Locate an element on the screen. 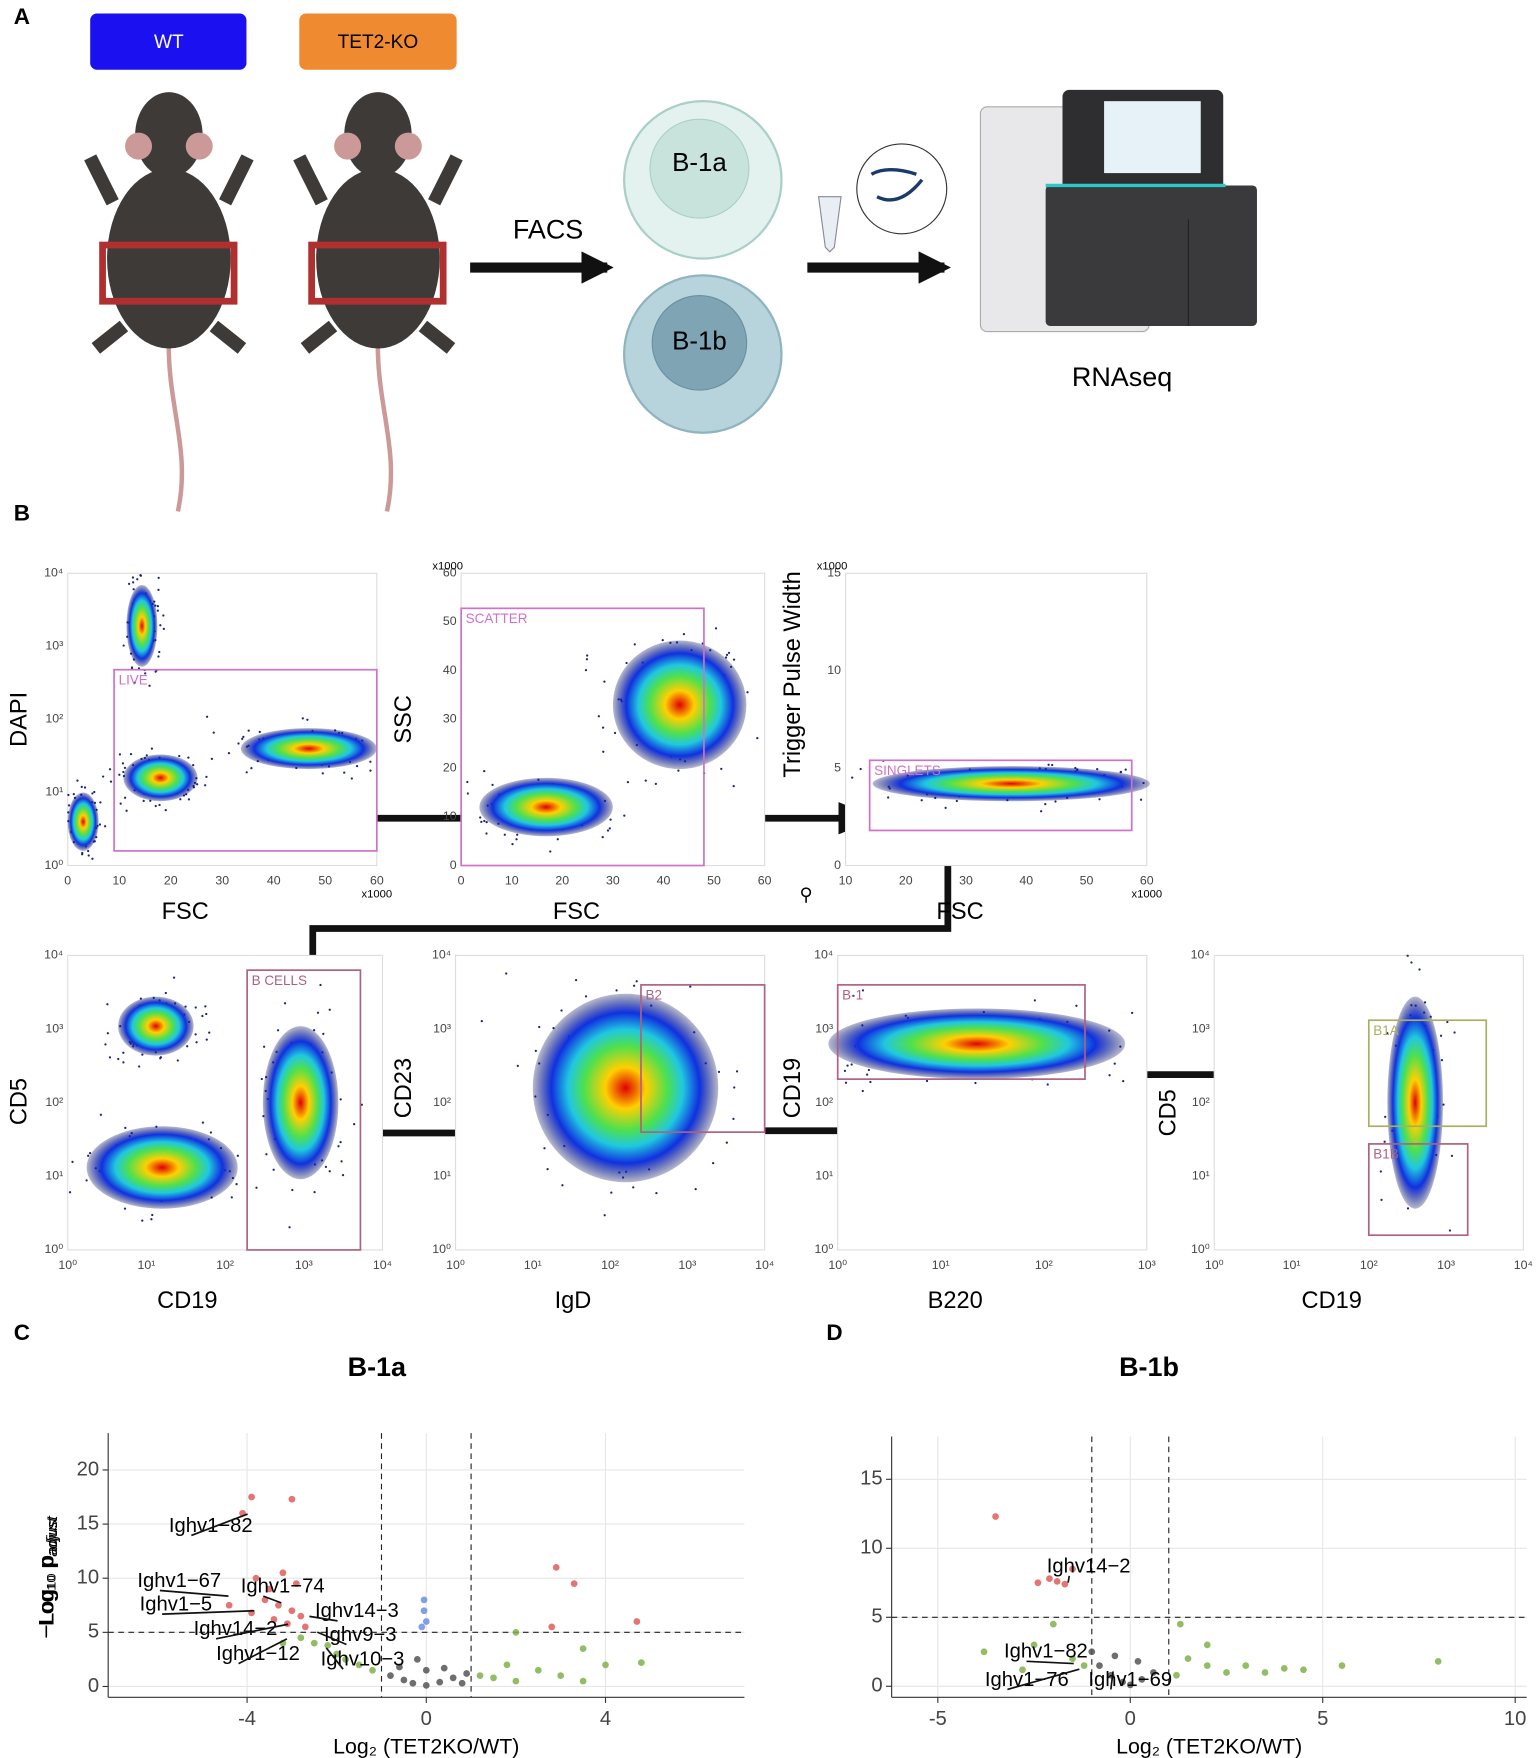 This screenshot has width=1536, height=1758. y-tick-label: 20 is located at coordinates (450, 767).